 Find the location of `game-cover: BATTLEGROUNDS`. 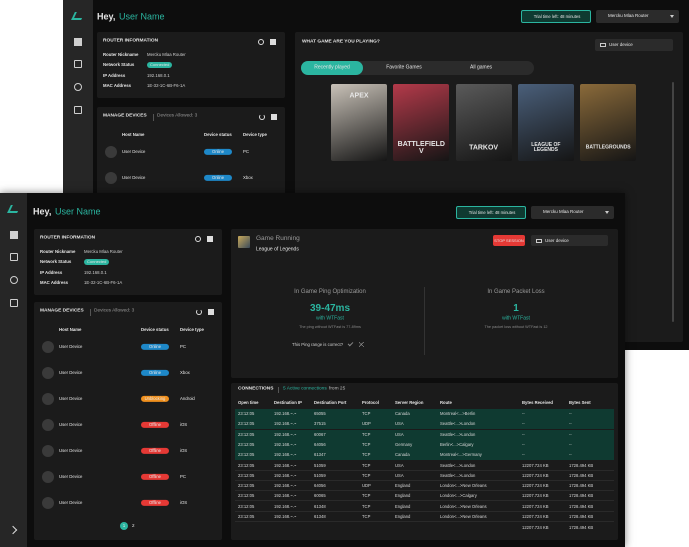

game-cover: BATTLEGROUNDS is located at coordinates (608, 122).